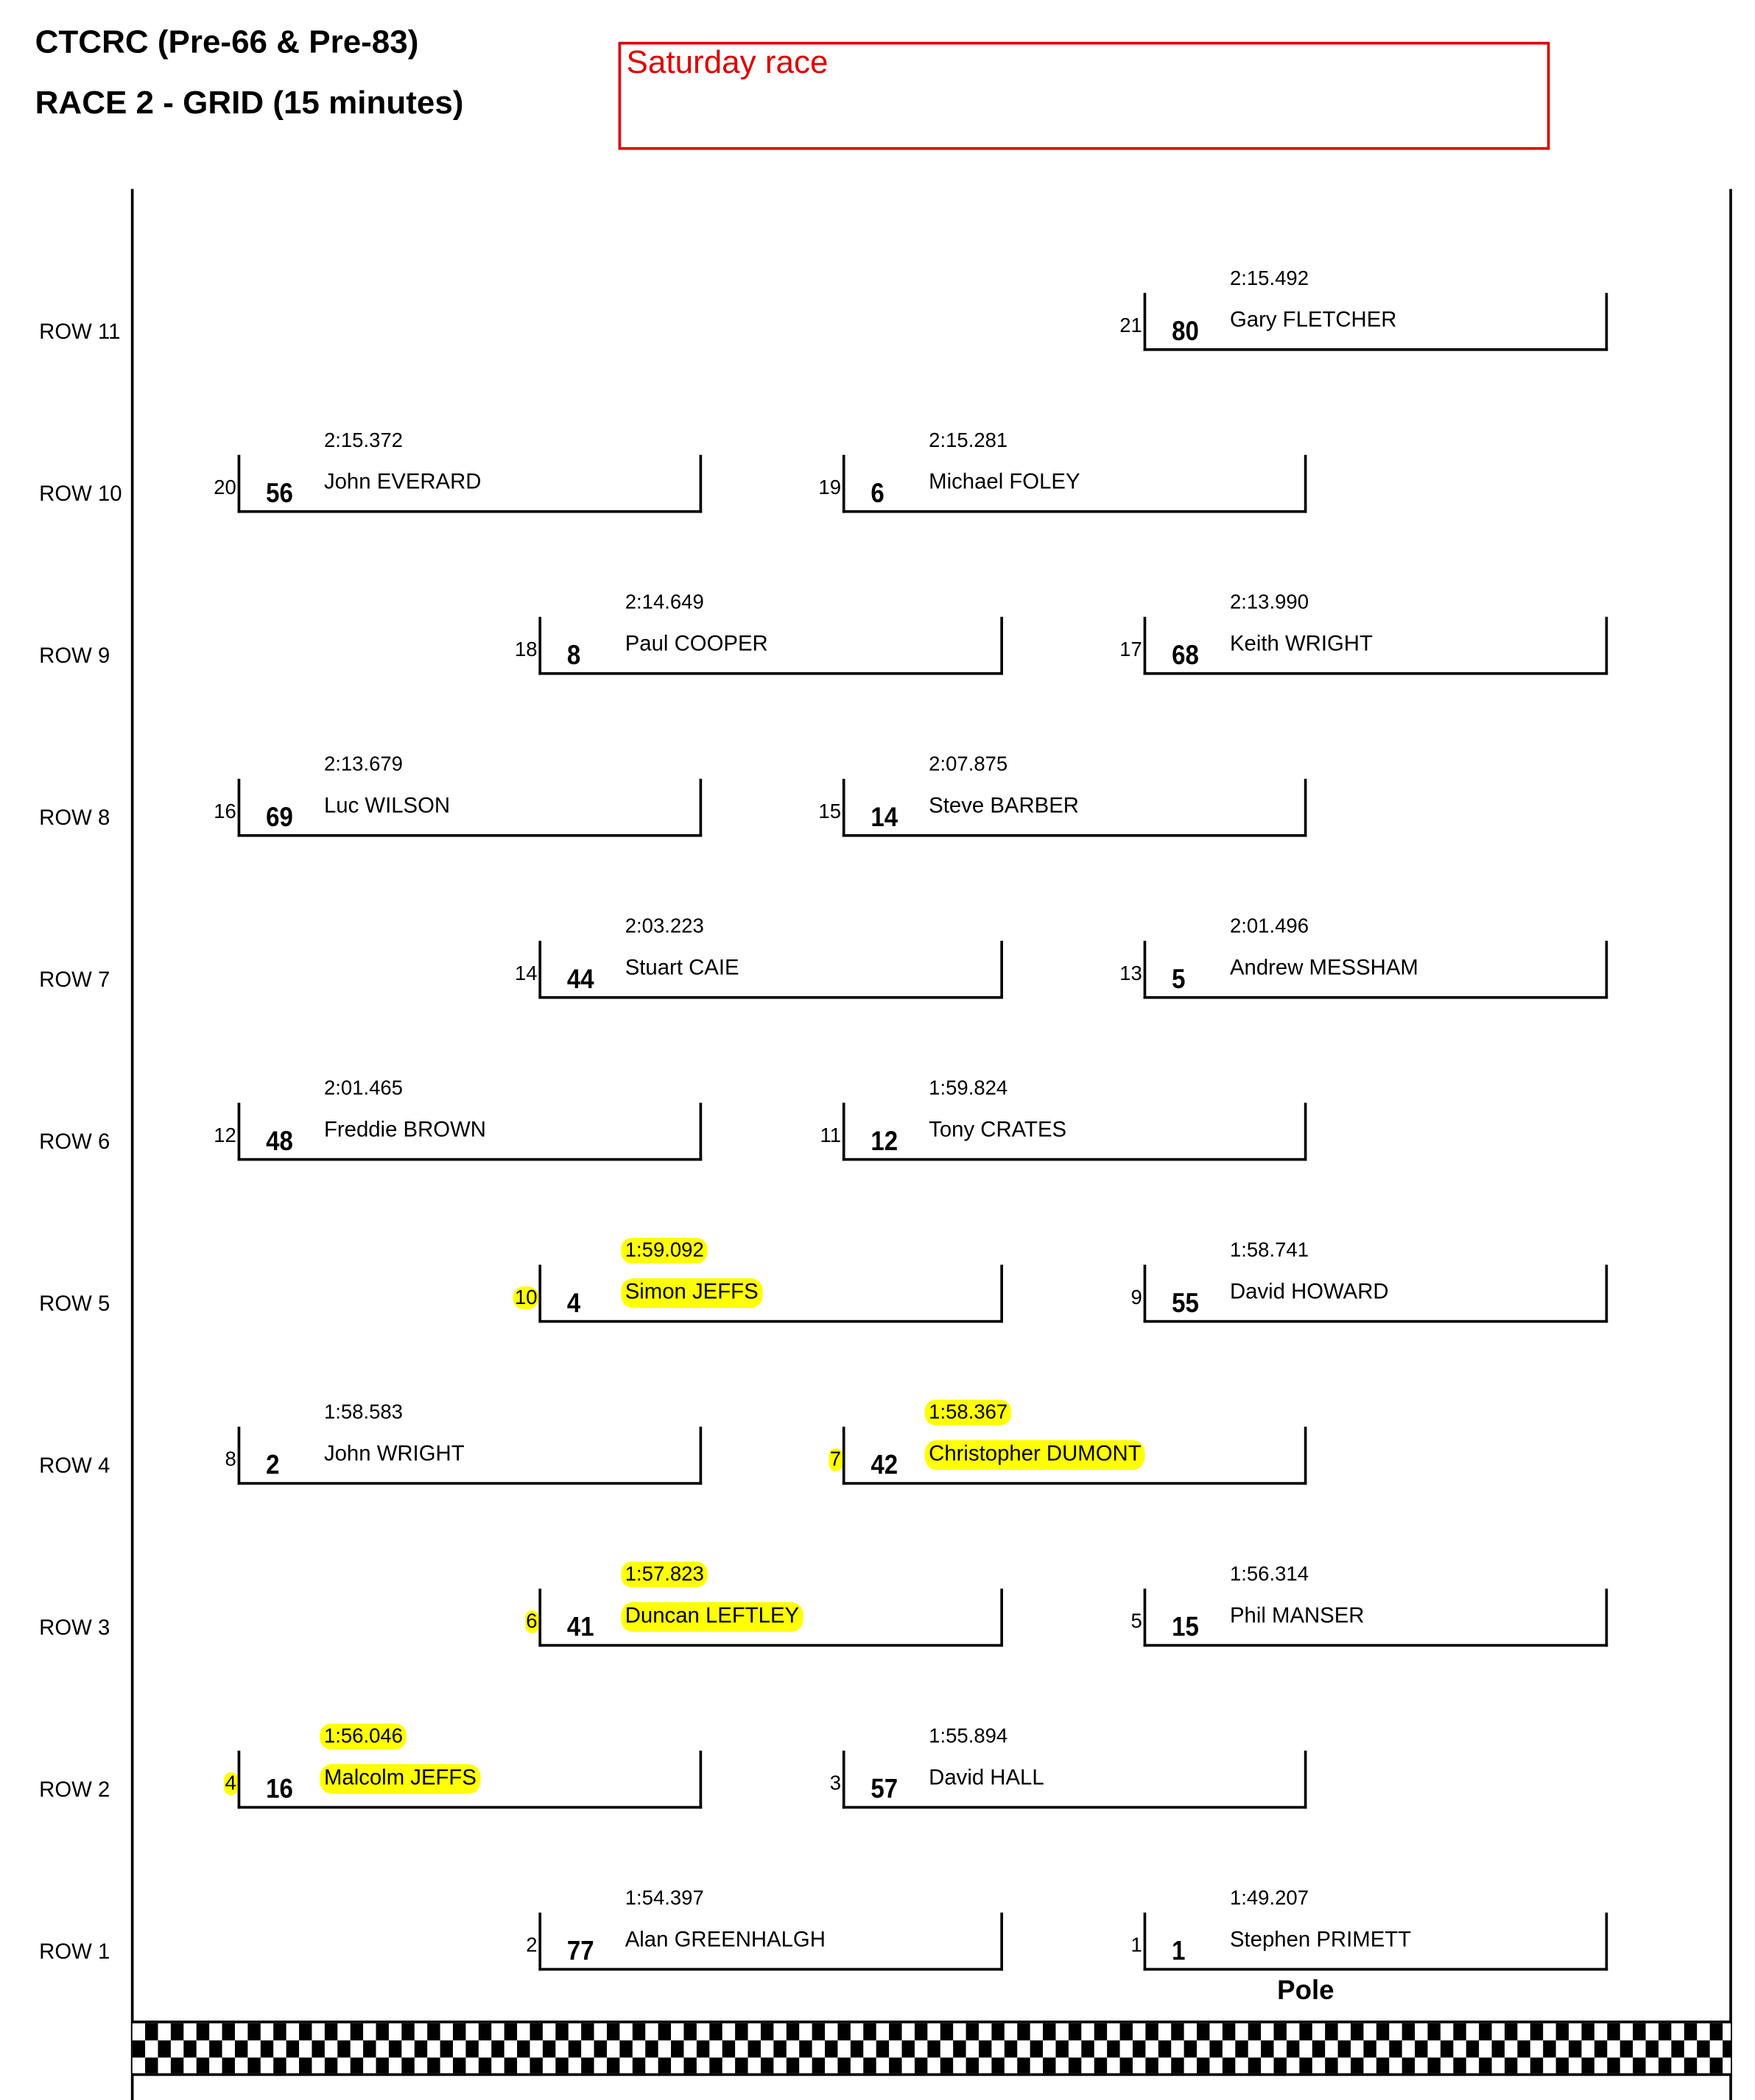 The image size is (1755, 2100). What do you see at coordinates (387, 806) in the screenshot?
I see `driver-name: Luc WILSON` at bounding box center [387, 806].